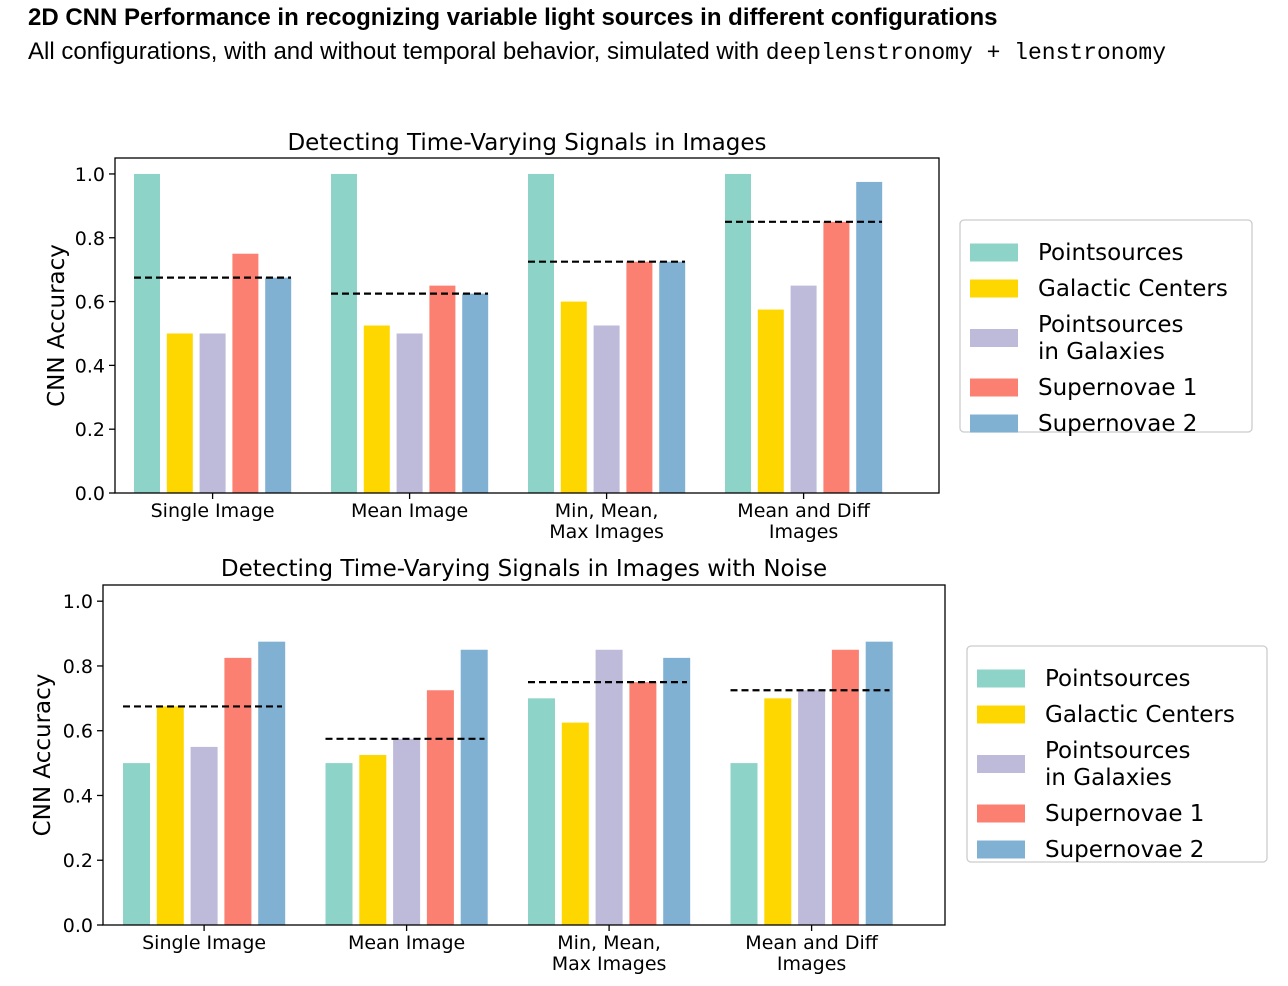 Image resolution: width=1288 pixels, height=986 pixels. What do you see at coordinates (90, 239) in the screenshot?
I see `chart1-ytick-label: 0.8` at bounding box center [90, 239].